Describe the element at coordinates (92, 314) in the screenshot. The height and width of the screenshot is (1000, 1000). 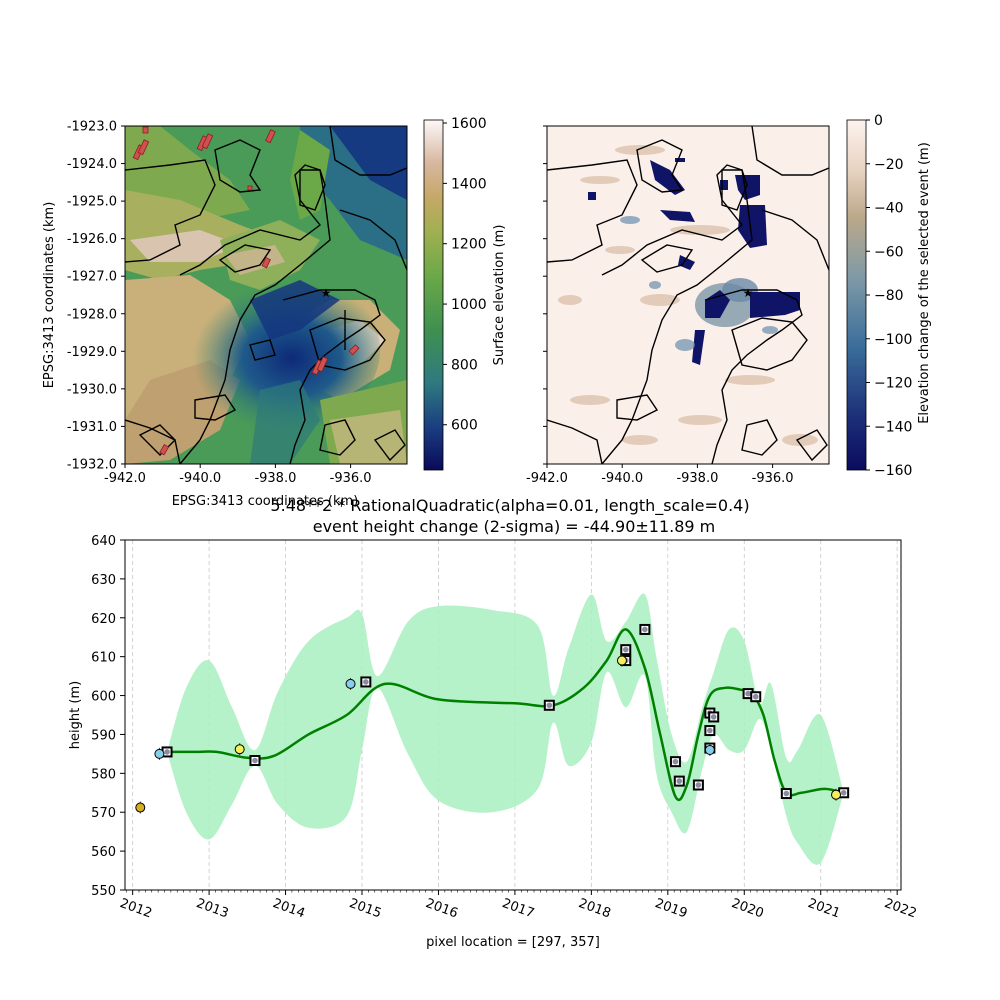
I see `map-left-y-tick-label: -1928.0` at that location.